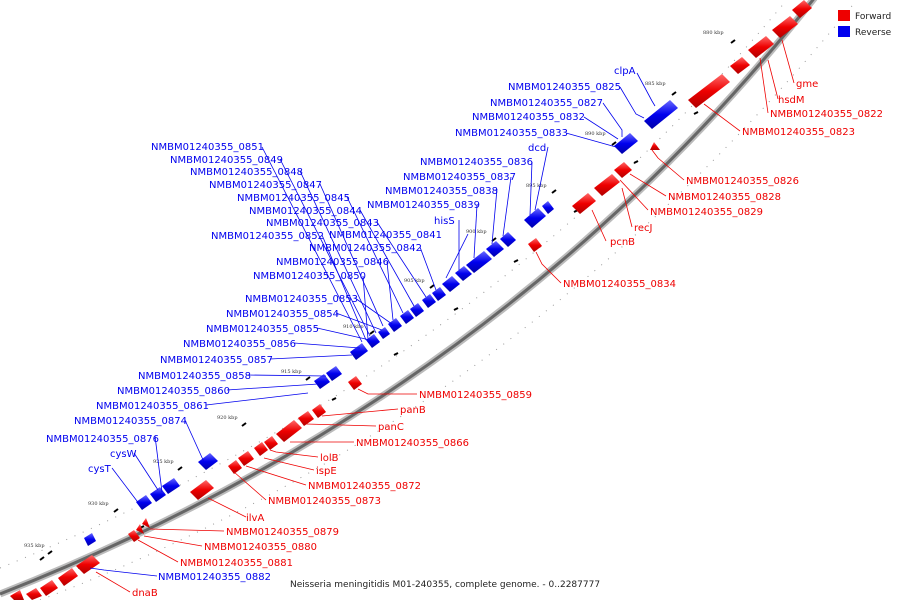 The image size is (900, 600). I want to click on tick-label: 890 kbp, so click(595, 134).